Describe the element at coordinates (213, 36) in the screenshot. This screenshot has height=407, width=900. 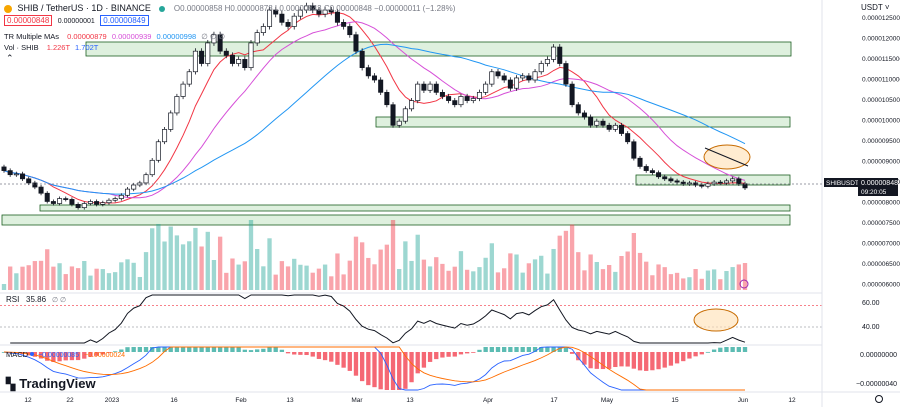
I see `ma-settings: ∅ ∅ ∅` at that location.